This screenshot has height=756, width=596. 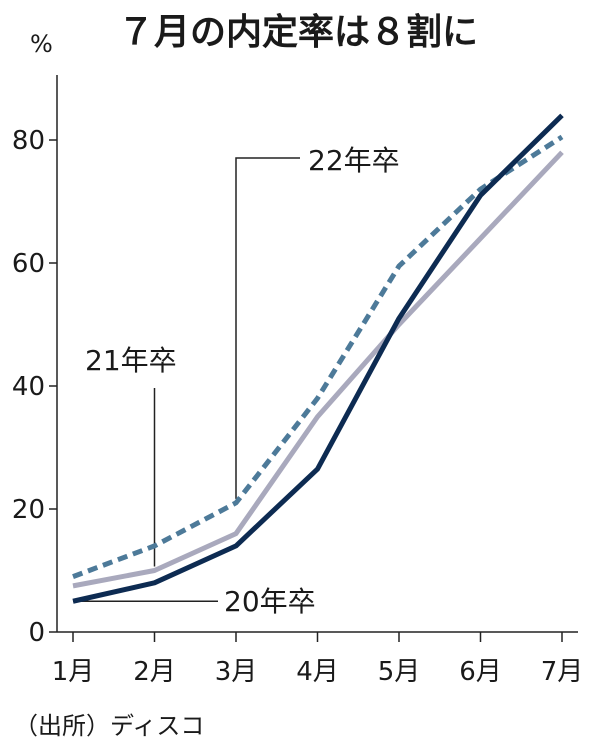 What do you see at coordinates (317, 672) in the screenshot?
I see `x-tick-label: 4月` at bounding box center [317, 672].